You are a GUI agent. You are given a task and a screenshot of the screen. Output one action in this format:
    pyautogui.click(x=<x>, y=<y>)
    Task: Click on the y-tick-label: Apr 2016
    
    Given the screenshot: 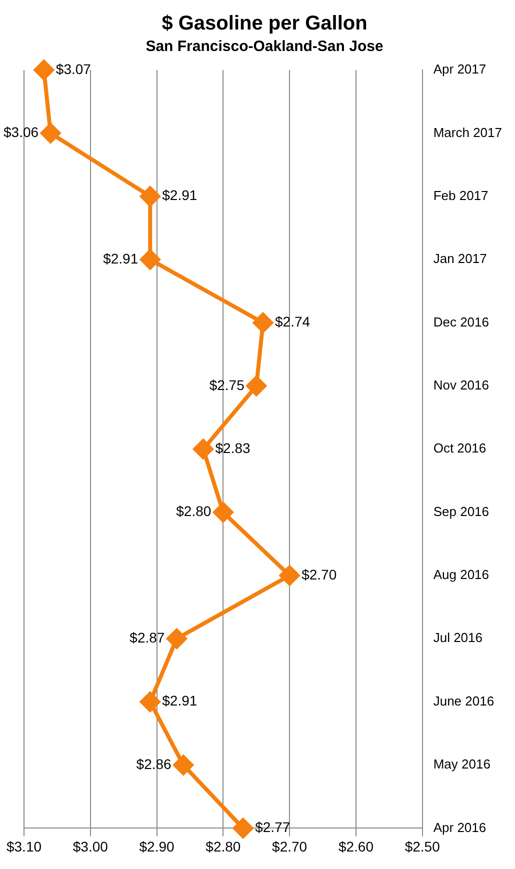 What is the action you would take?
    pyautogui.click(x=459, y=827)
    